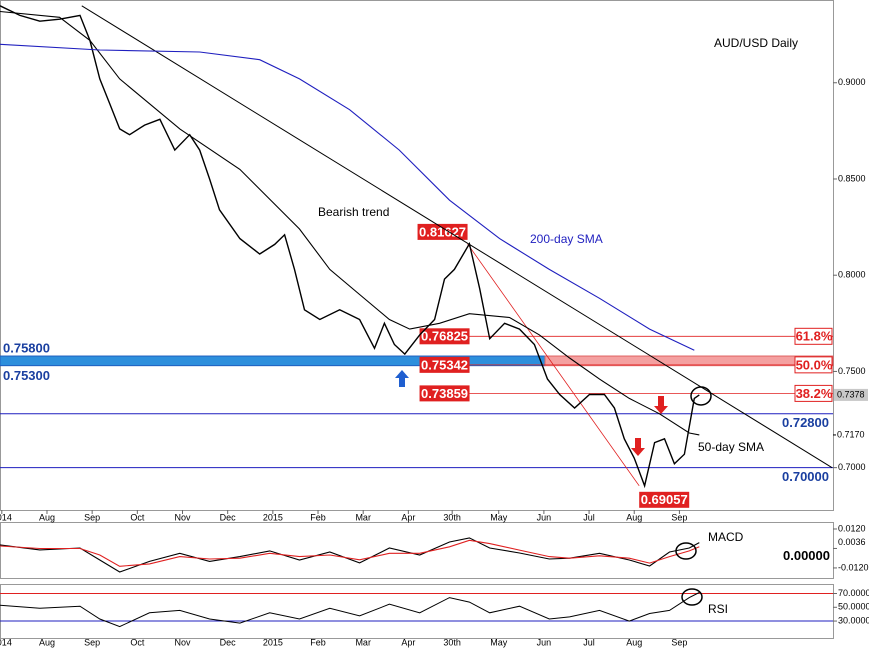 The height and width of the screenshot is (648, 869). I want to click on y-tick-label: 0.9000, so click(852, 82).